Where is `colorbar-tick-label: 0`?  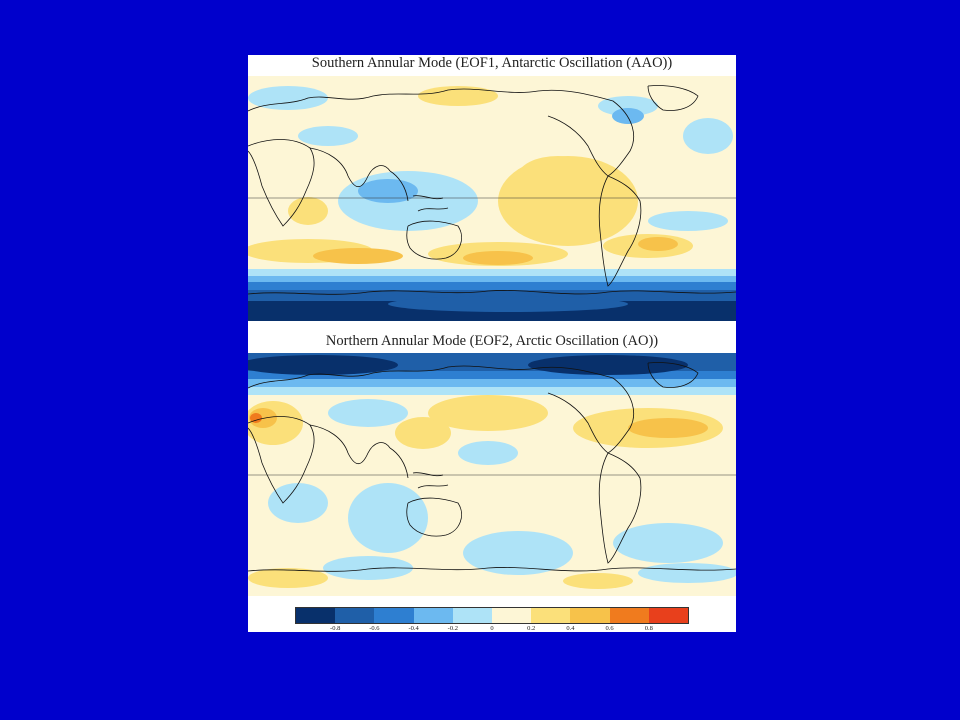
colorbar-tick-label: 0 is located at coordinates (492, 628).